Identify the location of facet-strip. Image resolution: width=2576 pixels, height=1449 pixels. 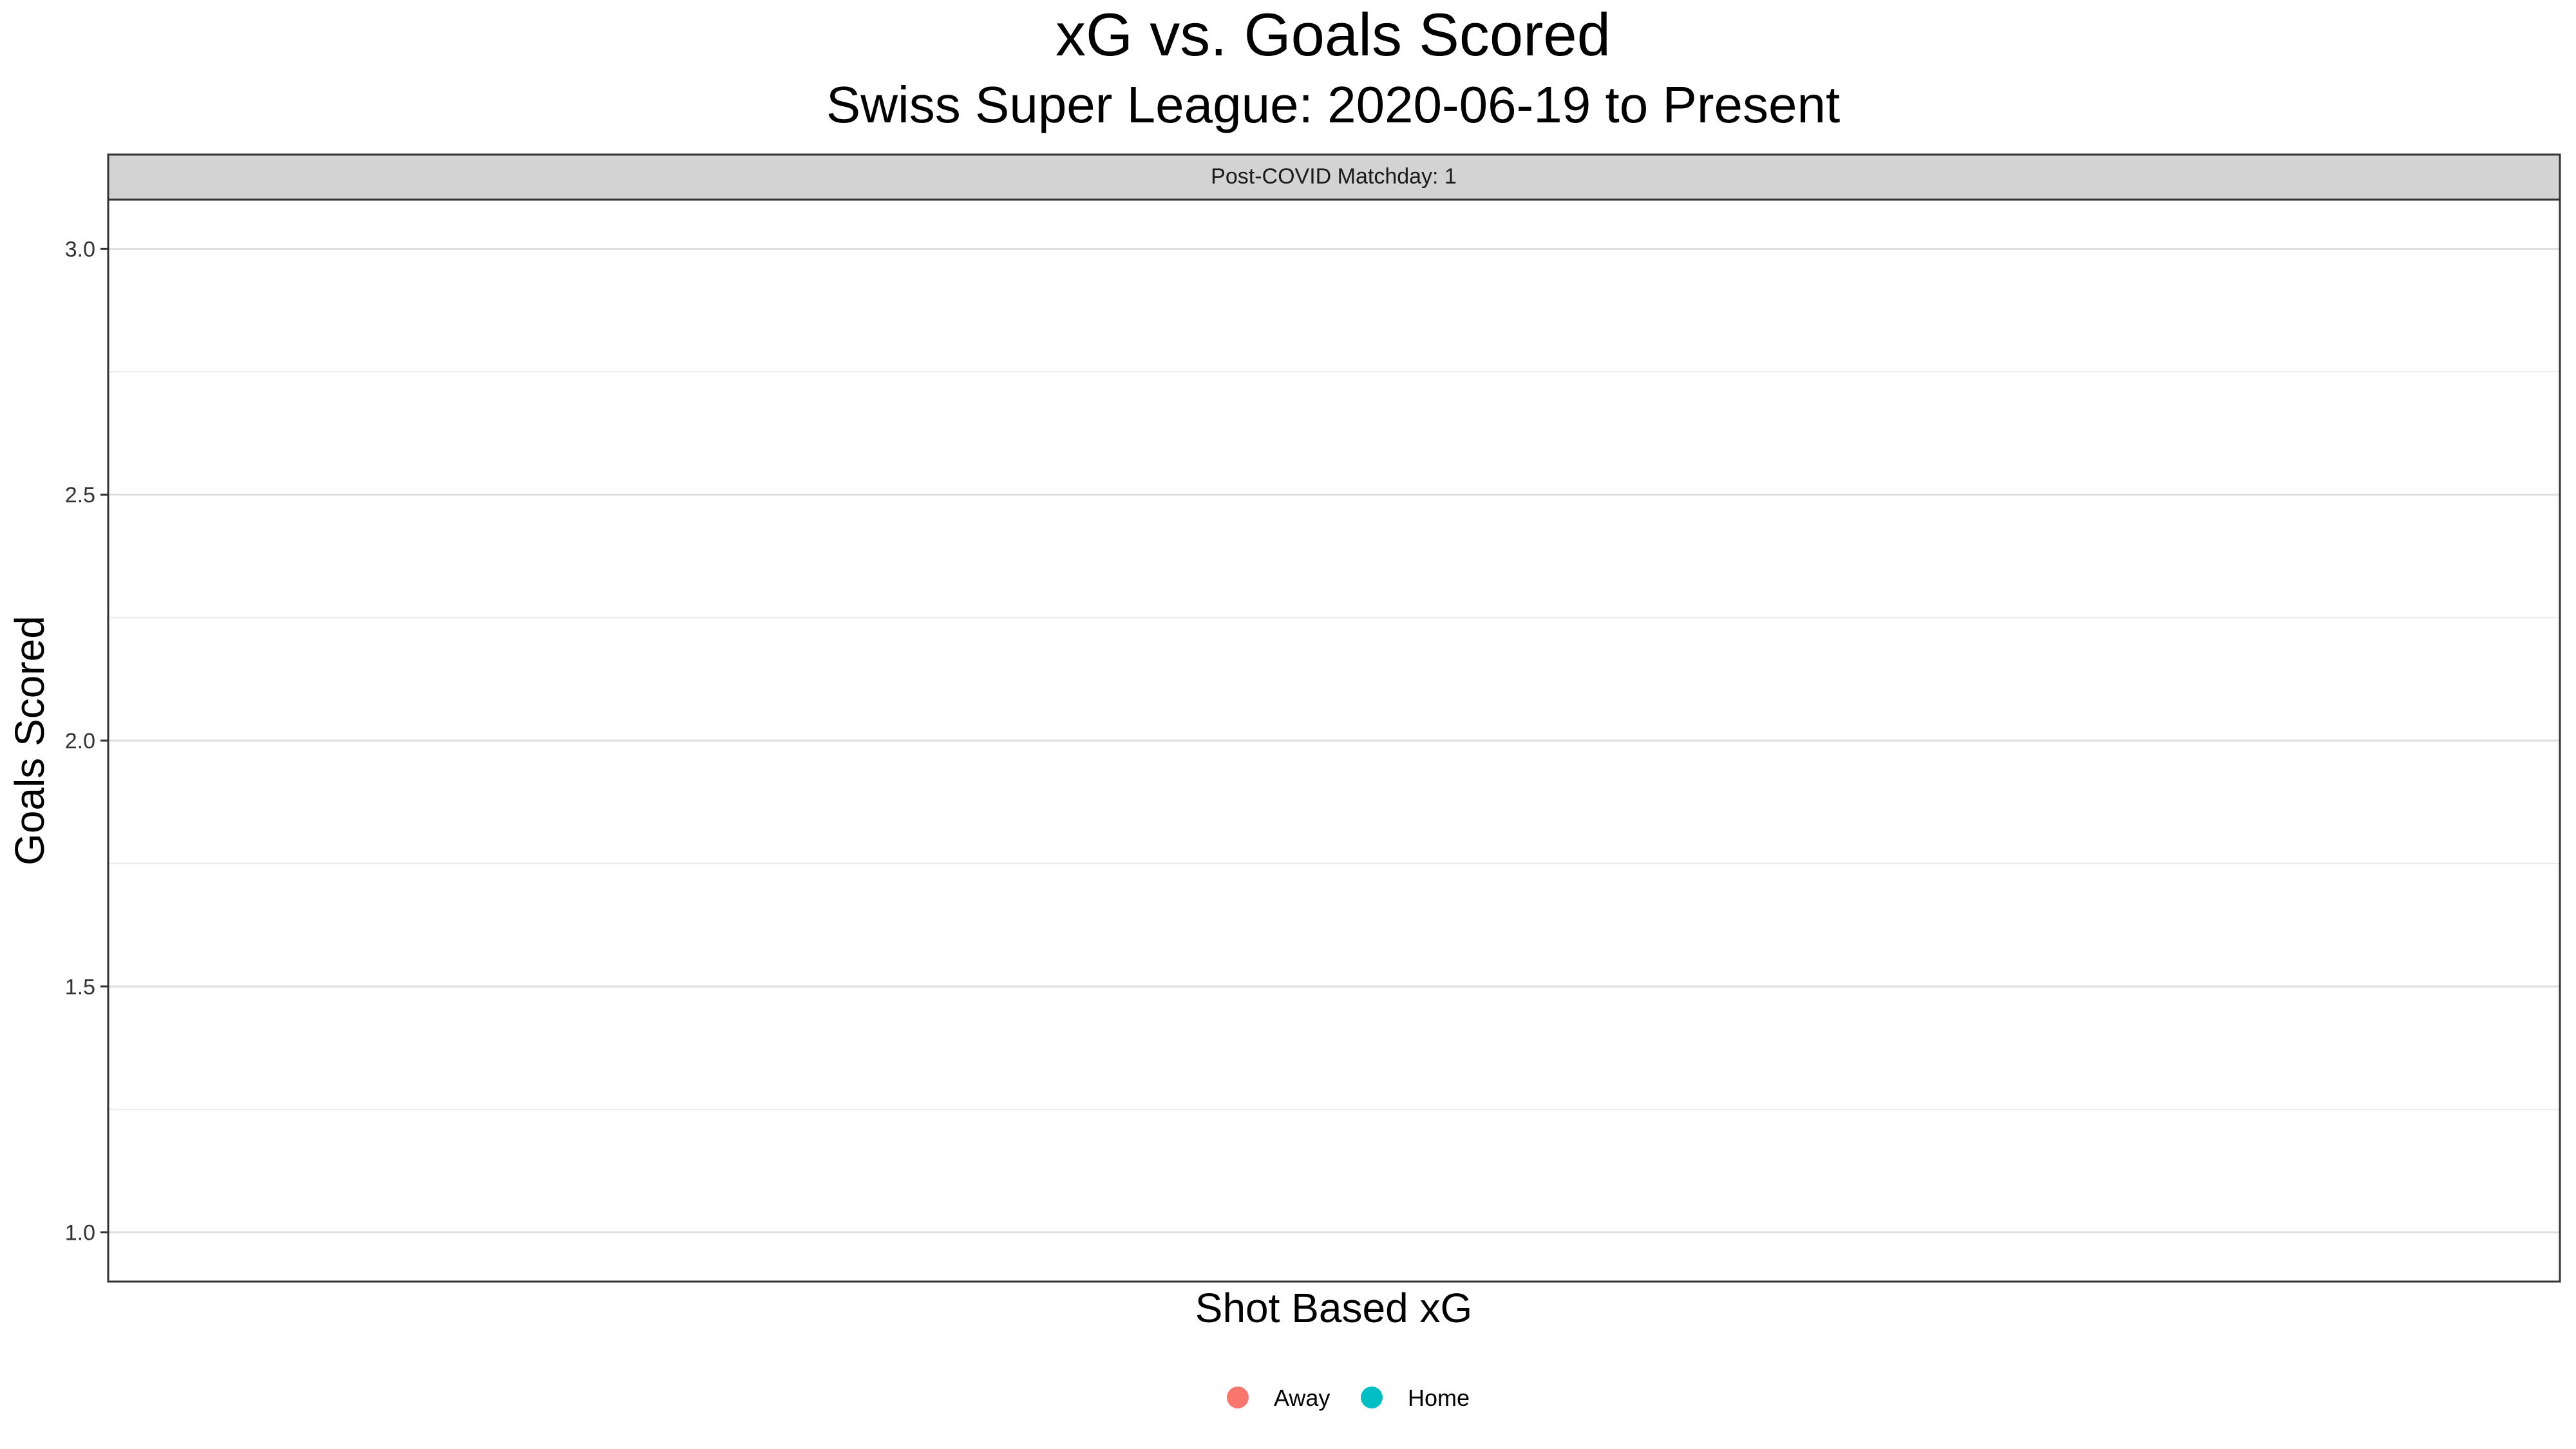
(1334, 177).